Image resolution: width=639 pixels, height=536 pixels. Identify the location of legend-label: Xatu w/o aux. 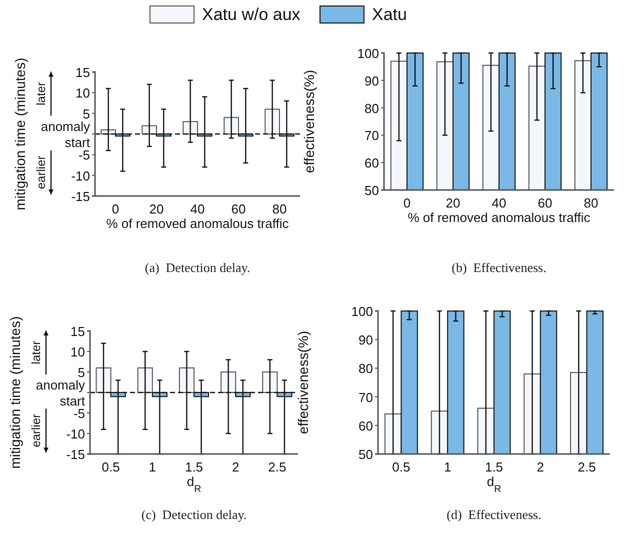
(251, 14).